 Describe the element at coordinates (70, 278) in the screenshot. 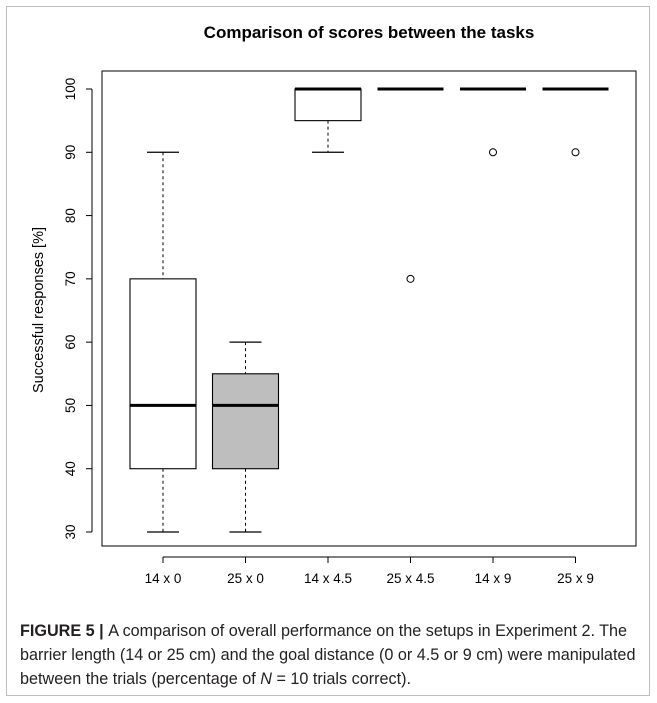

I see `y-tick-label-70: 70` at that location.